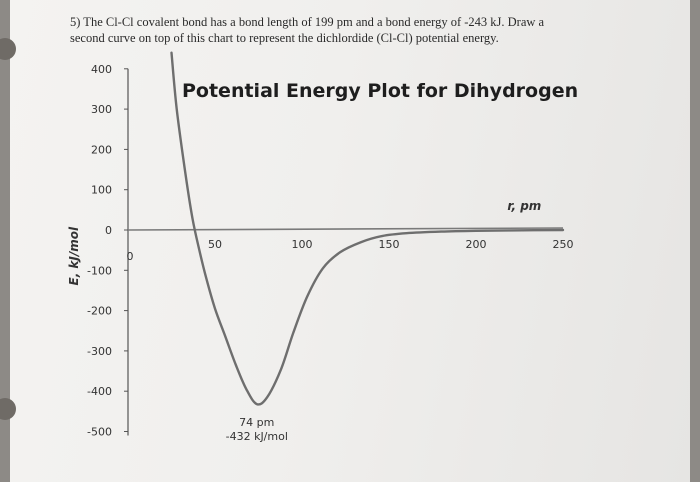  I want to click on x-axis-label: r, pm, so click(524, 206).